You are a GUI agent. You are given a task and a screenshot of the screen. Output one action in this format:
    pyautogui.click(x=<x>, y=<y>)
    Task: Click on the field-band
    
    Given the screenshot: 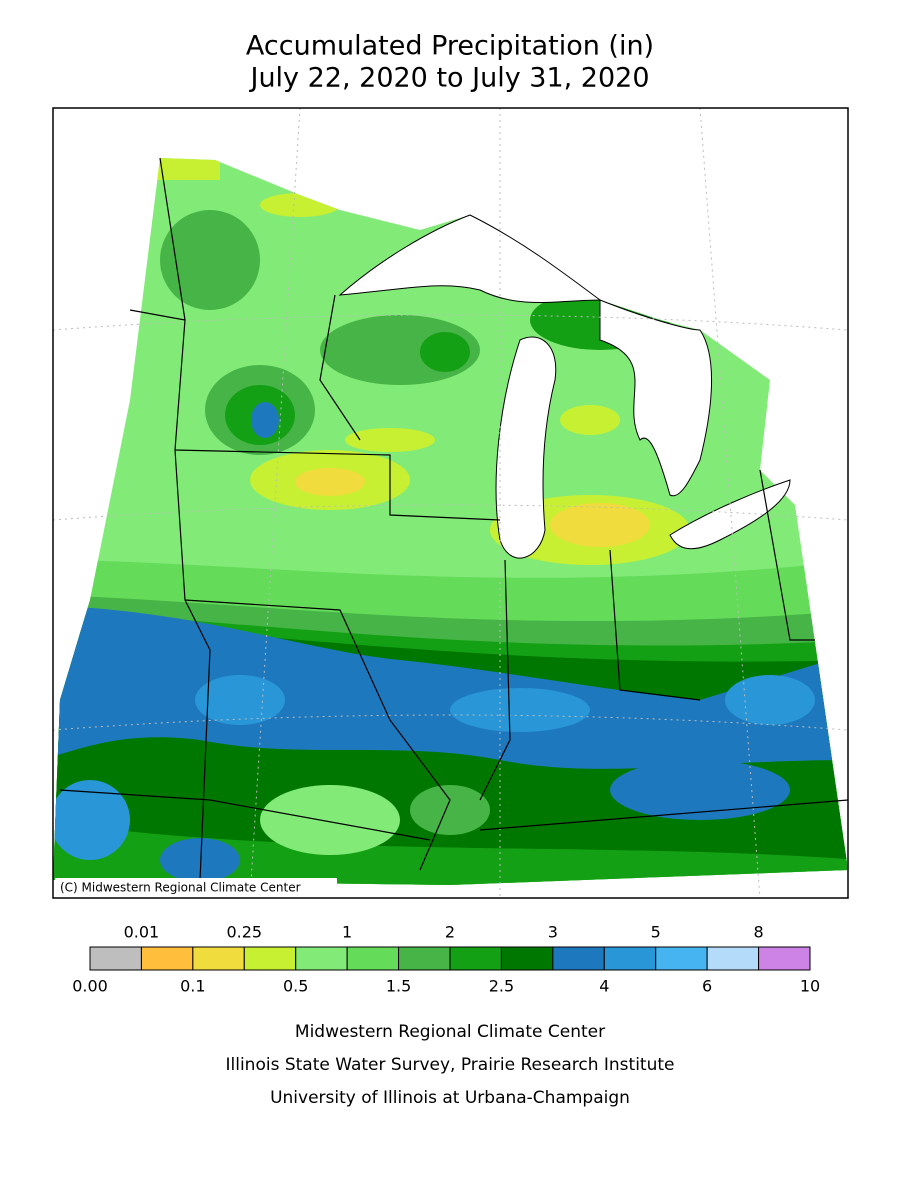 What is the action you would take?
    pyautogui.click(x=450, y=687)
    